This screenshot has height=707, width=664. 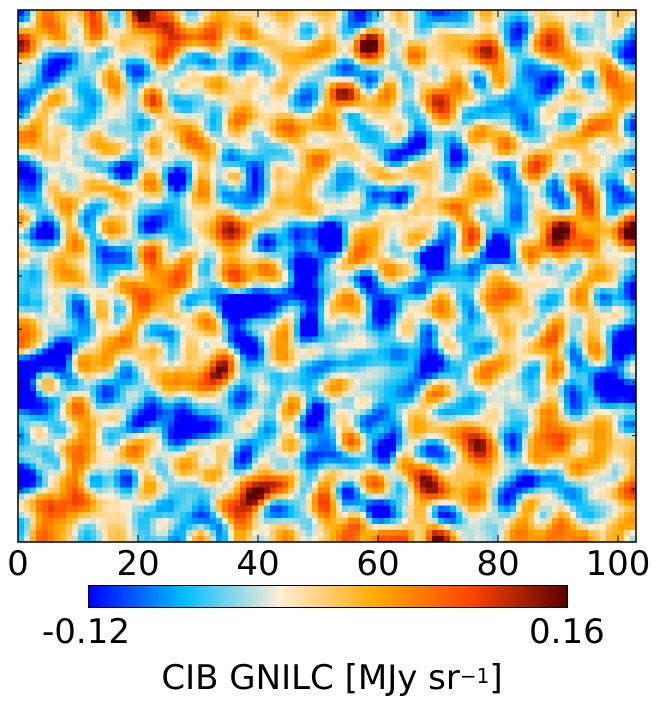 I want to click on colorbar-max-label: 0.16, so click(x=567, y=632).